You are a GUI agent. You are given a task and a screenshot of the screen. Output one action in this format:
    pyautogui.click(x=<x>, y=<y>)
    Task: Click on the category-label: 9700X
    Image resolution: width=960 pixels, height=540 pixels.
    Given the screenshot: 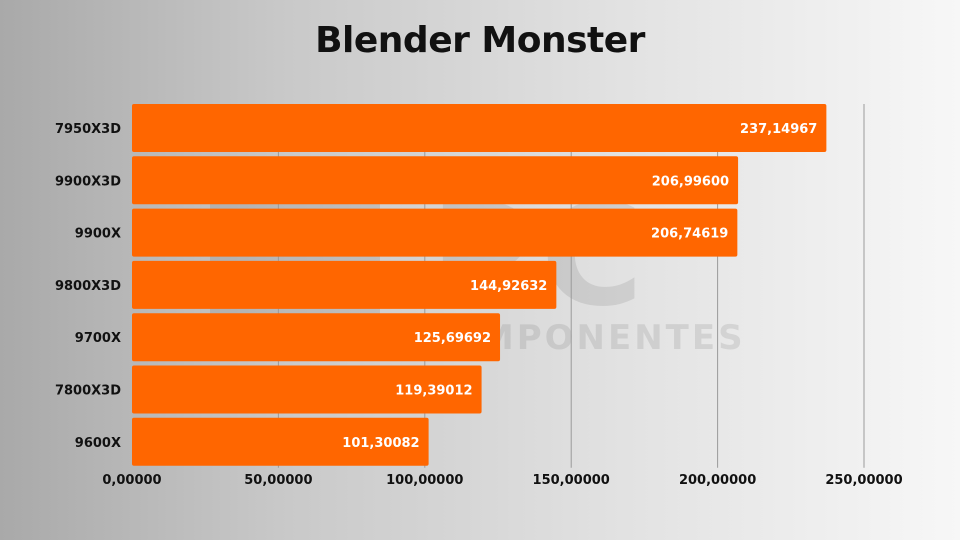 What is the action you would take?
    pyautogui.click(x=98, y=338)
    